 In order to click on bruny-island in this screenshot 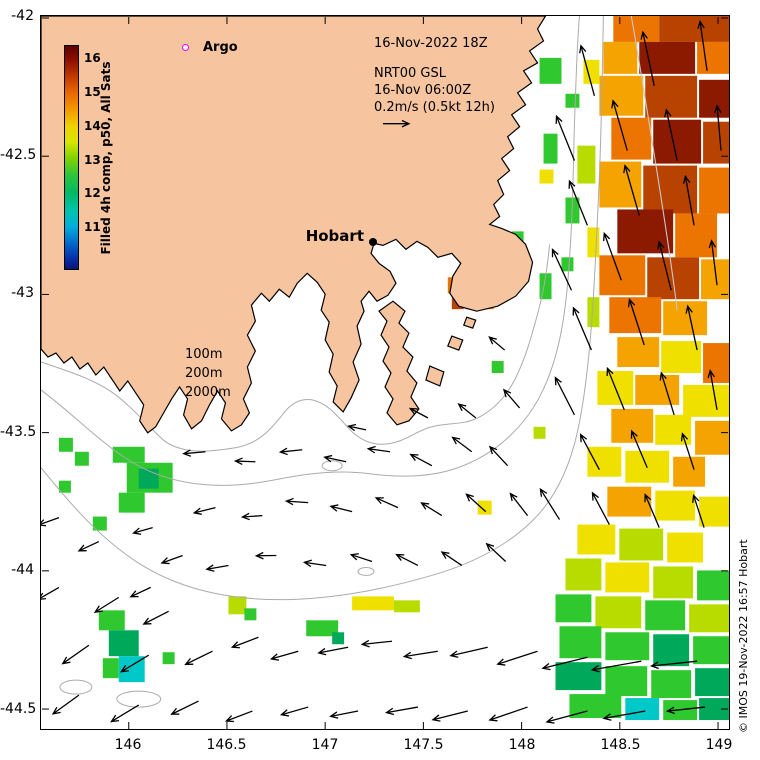, I will do `click(399, 363)`.